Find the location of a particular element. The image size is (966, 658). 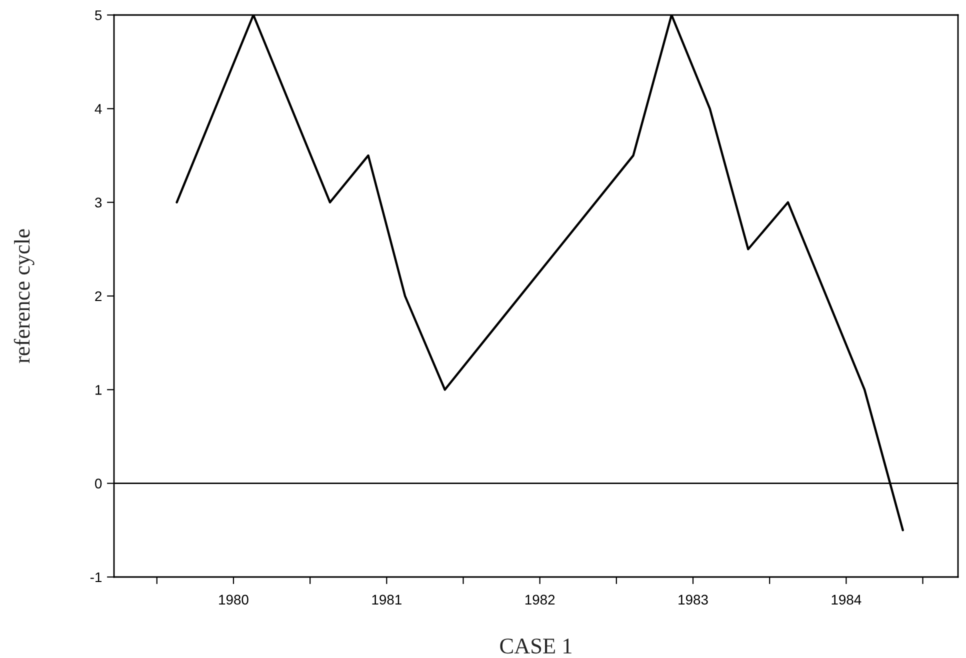

y-axis-title: reference cycle is located at coordinates (24, 296).